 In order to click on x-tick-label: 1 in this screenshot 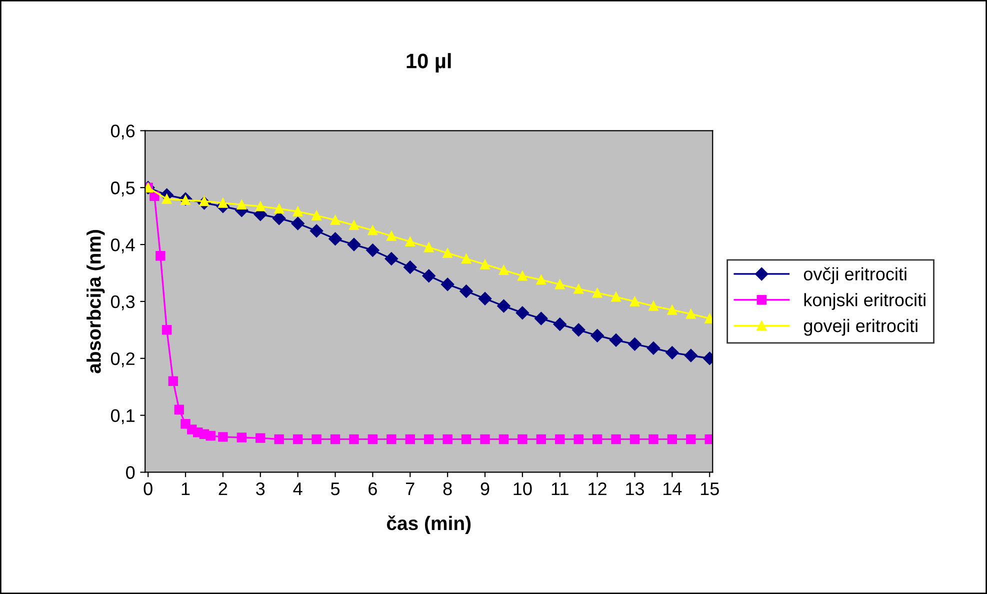, I will do `click(186, 489)`.